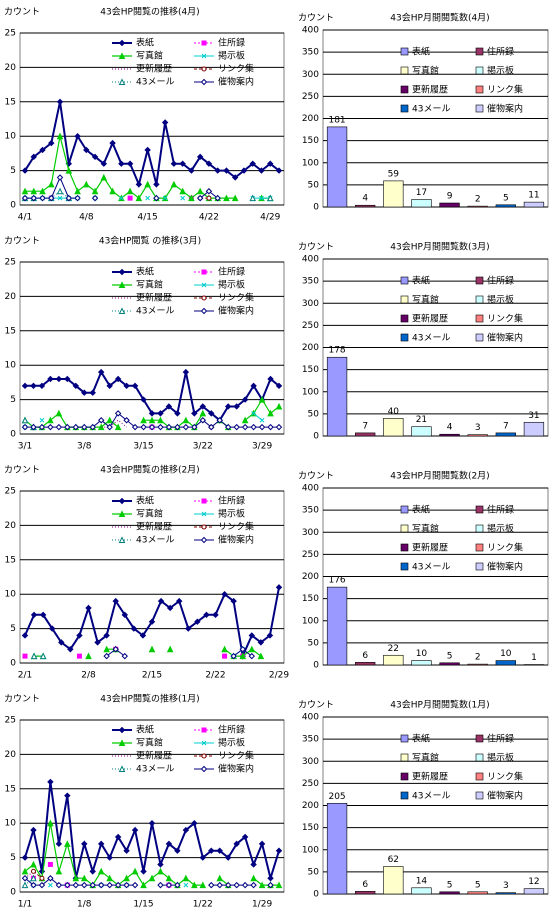 This screenshot has height=917, width=556. I want to click on chart-title: 43会HP月間閲覧数(4月), so click(439, 18).